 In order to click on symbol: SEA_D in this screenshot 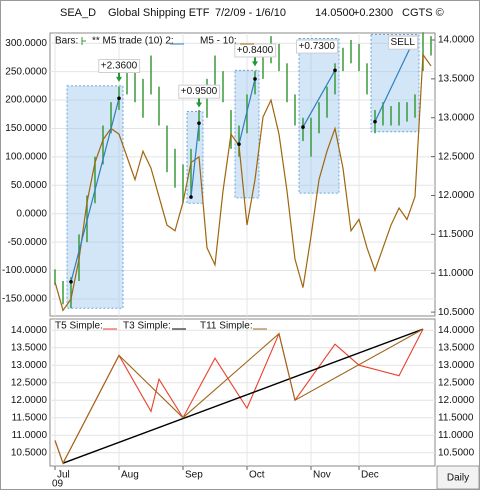, I will do `click(78, 13)`.